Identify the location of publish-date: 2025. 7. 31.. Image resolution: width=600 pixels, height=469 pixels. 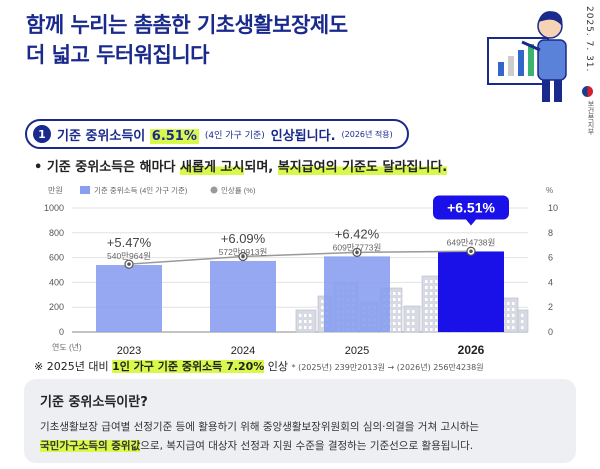
(589, 39).